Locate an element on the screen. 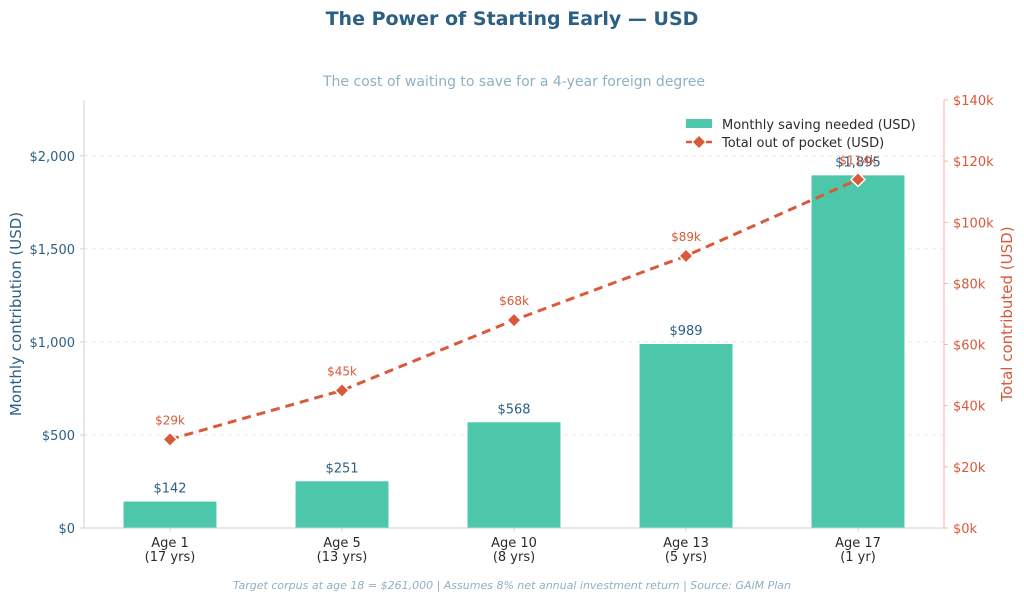 The width and height of the screenshot is (1024, 601). bar-value-label: $142 is located at coordinates (169, 489).